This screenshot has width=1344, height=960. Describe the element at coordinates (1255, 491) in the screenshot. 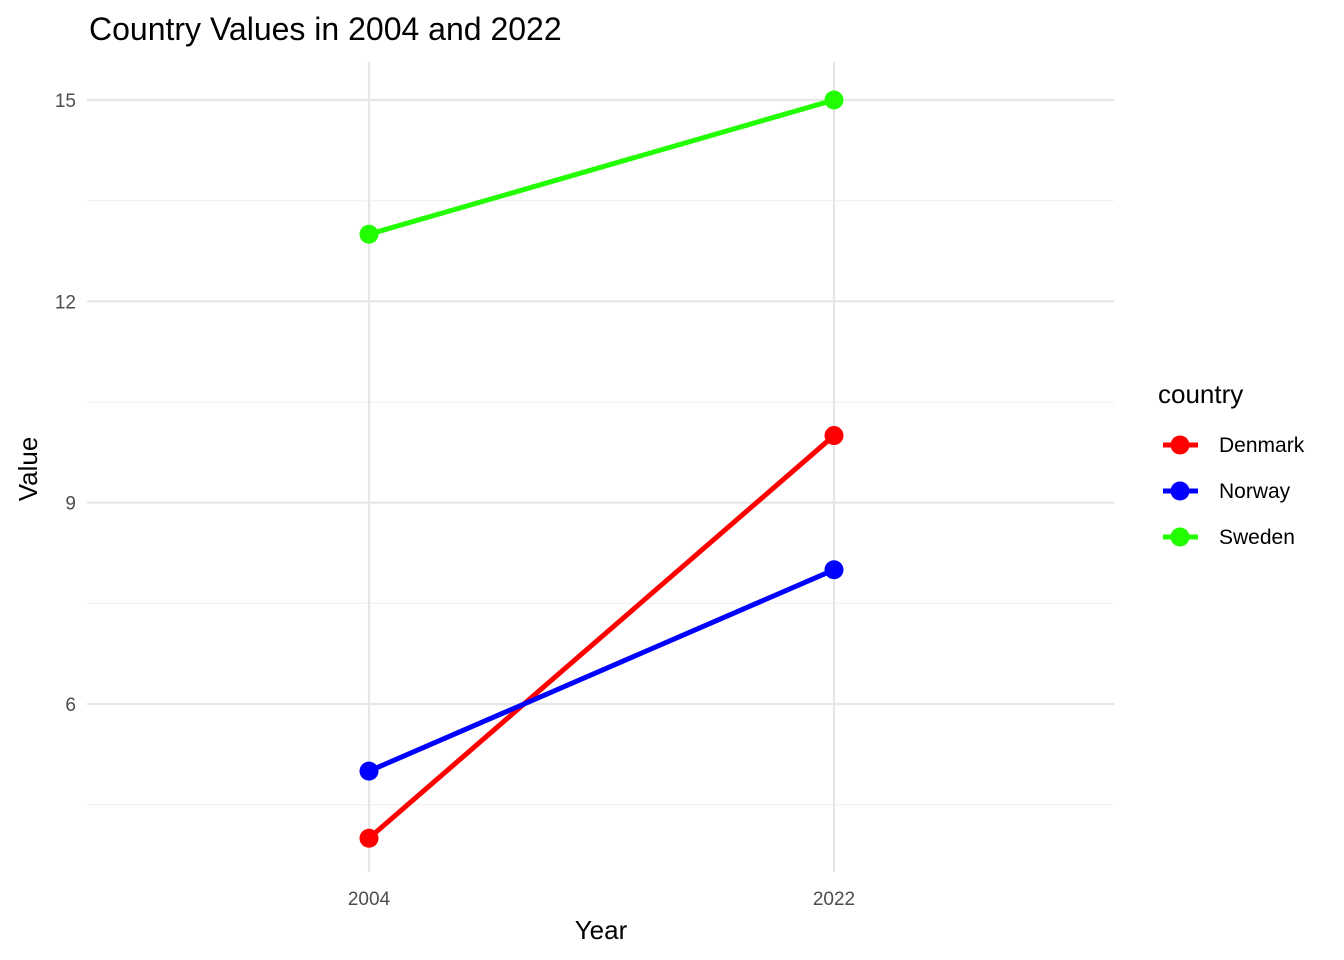

I see `legend-label: Norway` at that location.